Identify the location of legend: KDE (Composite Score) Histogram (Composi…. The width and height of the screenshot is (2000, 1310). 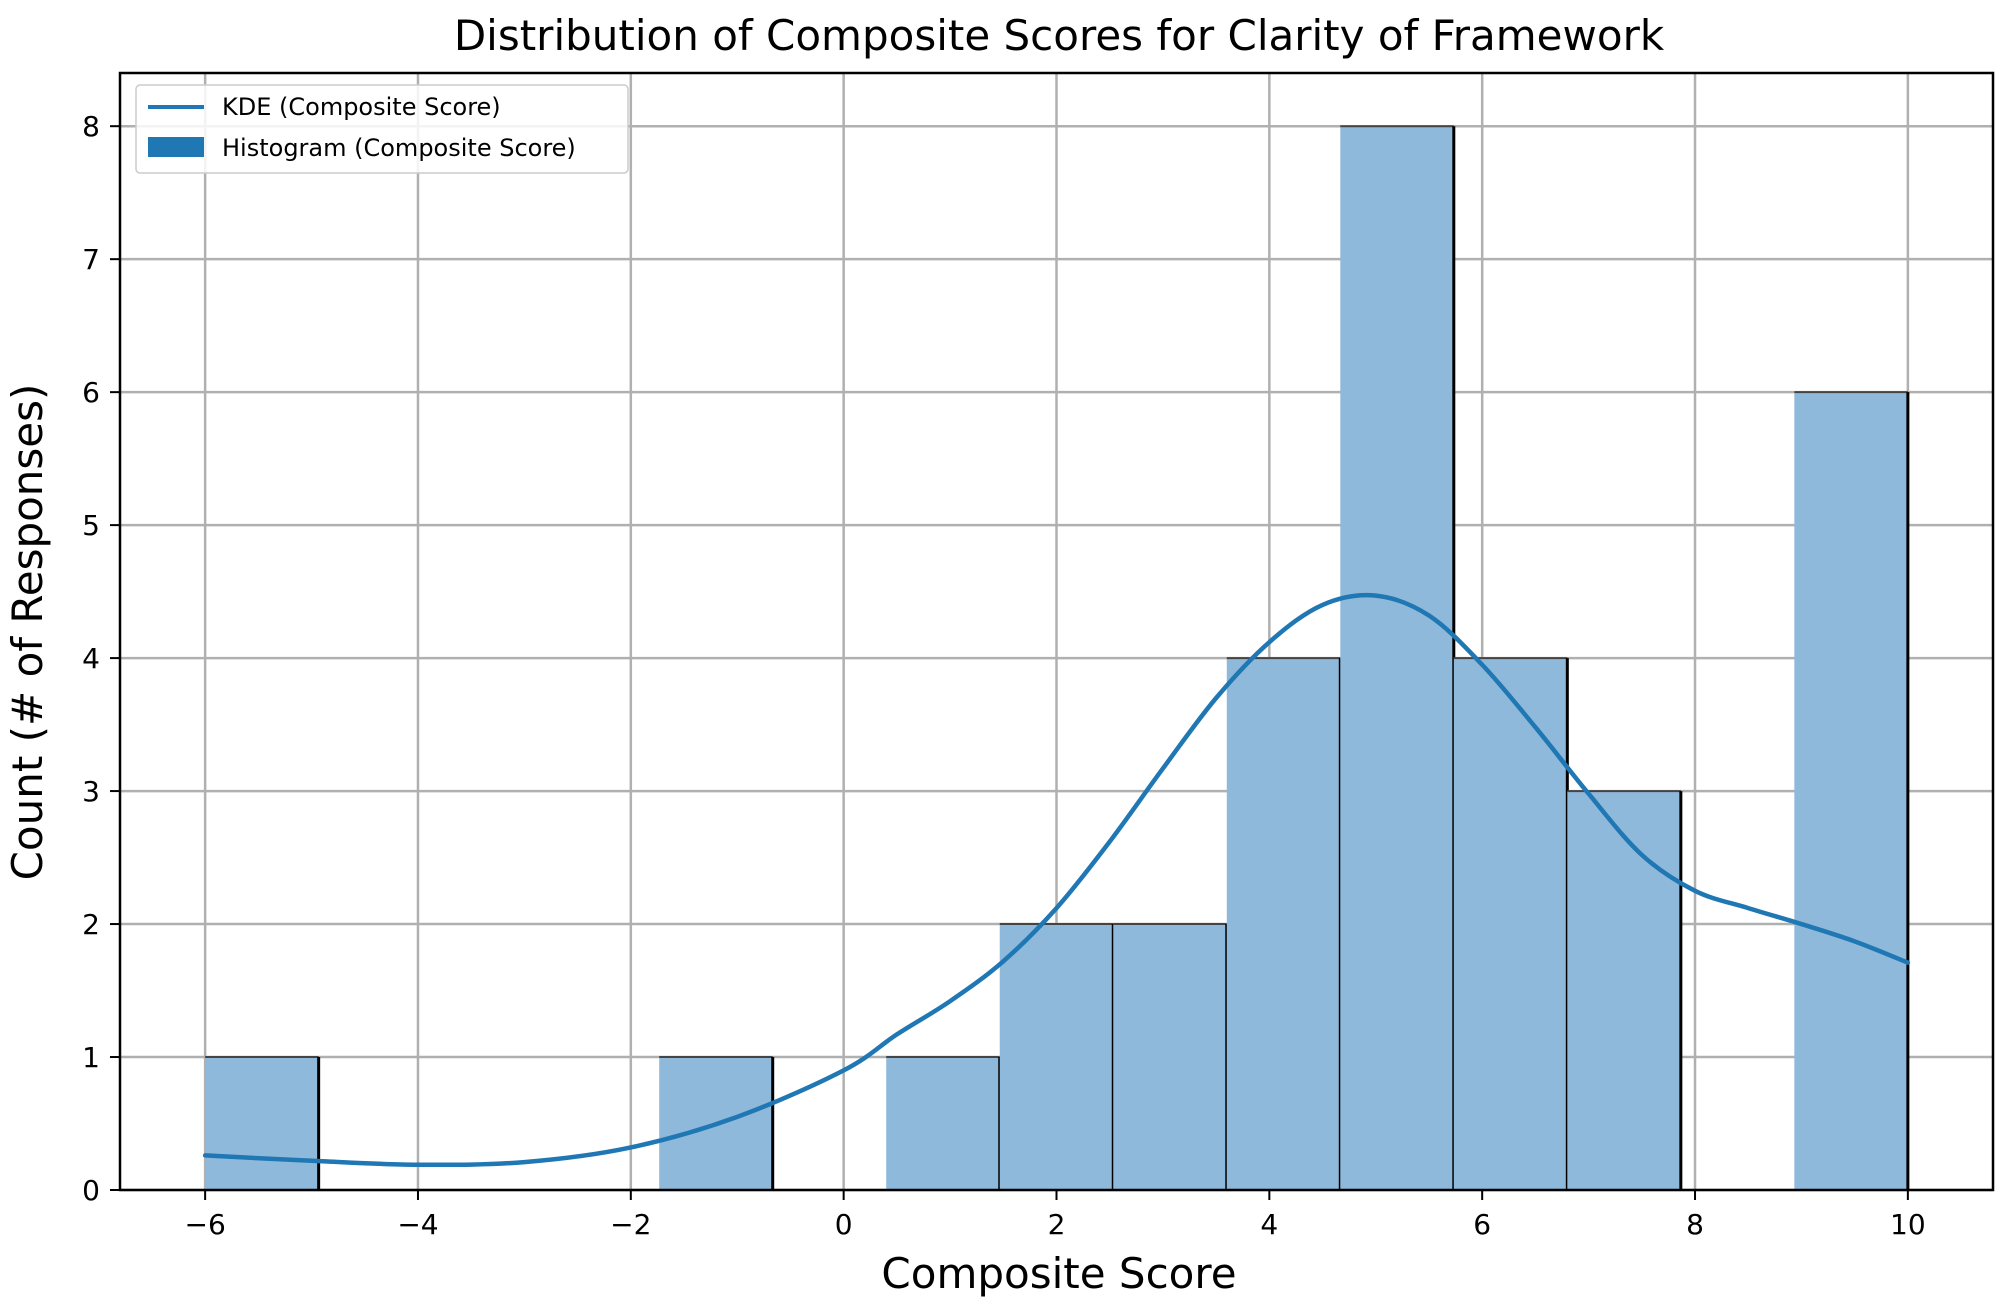
(382, 129).